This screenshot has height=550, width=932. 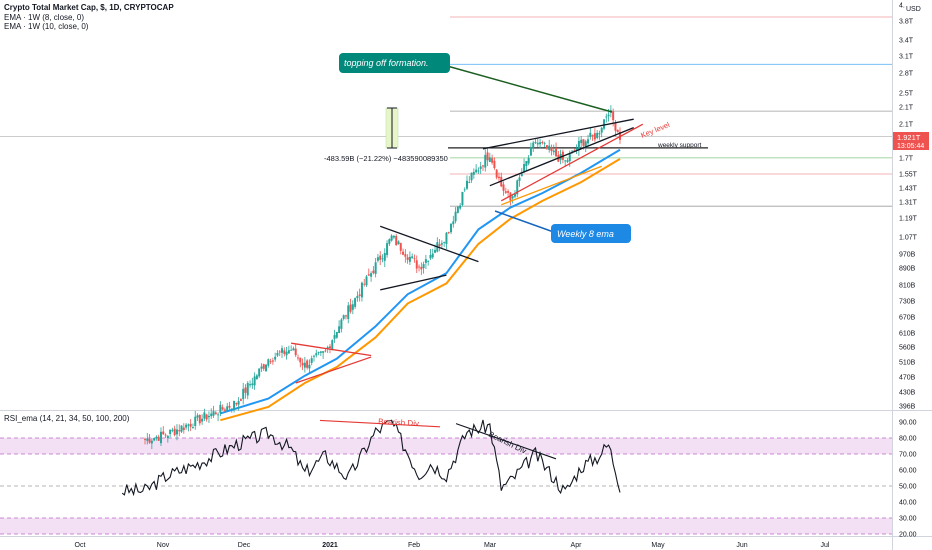 What do you see at coordinates (908, 175) in the screenshot?
I see `price-tick-label: 1.55T` at bounding box center [908, 175].